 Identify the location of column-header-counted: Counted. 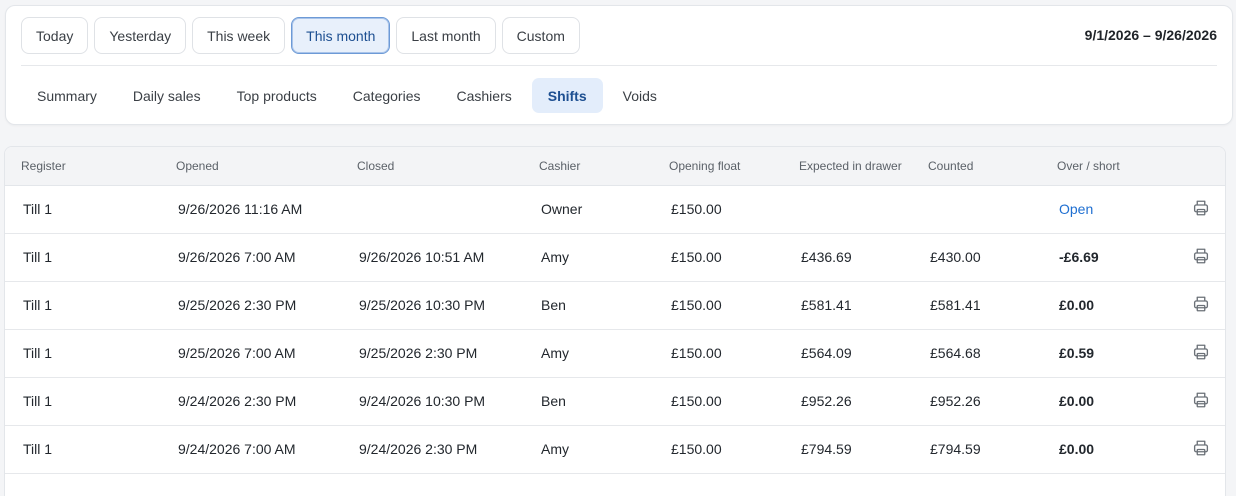
(976, 166).